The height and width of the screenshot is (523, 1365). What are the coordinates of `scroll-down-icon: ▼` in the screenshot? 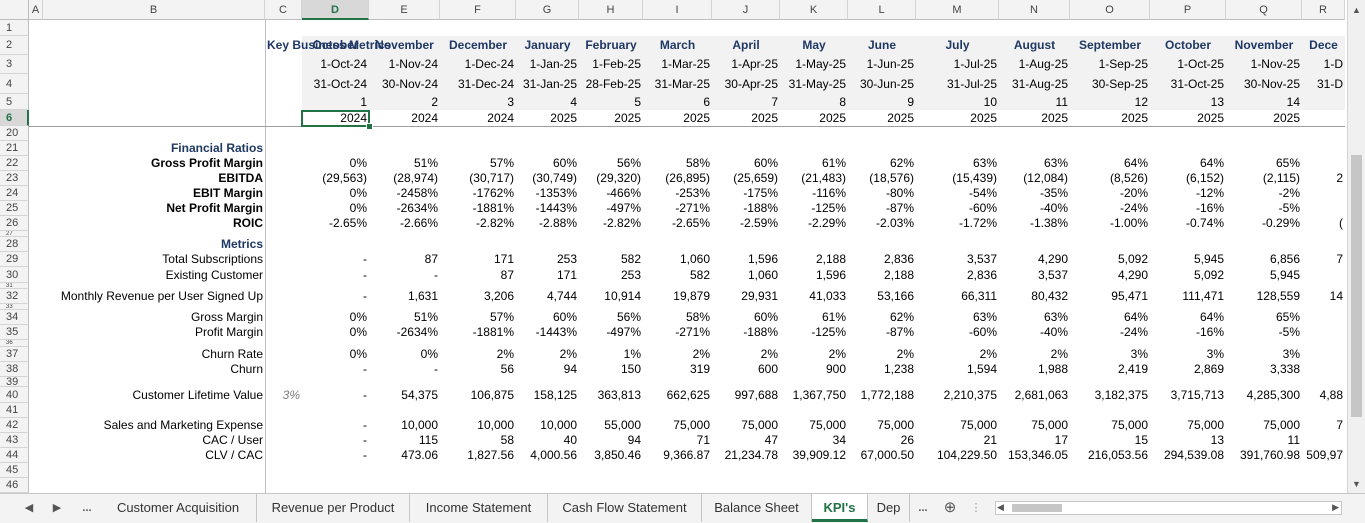 It's located at (1356, 484).